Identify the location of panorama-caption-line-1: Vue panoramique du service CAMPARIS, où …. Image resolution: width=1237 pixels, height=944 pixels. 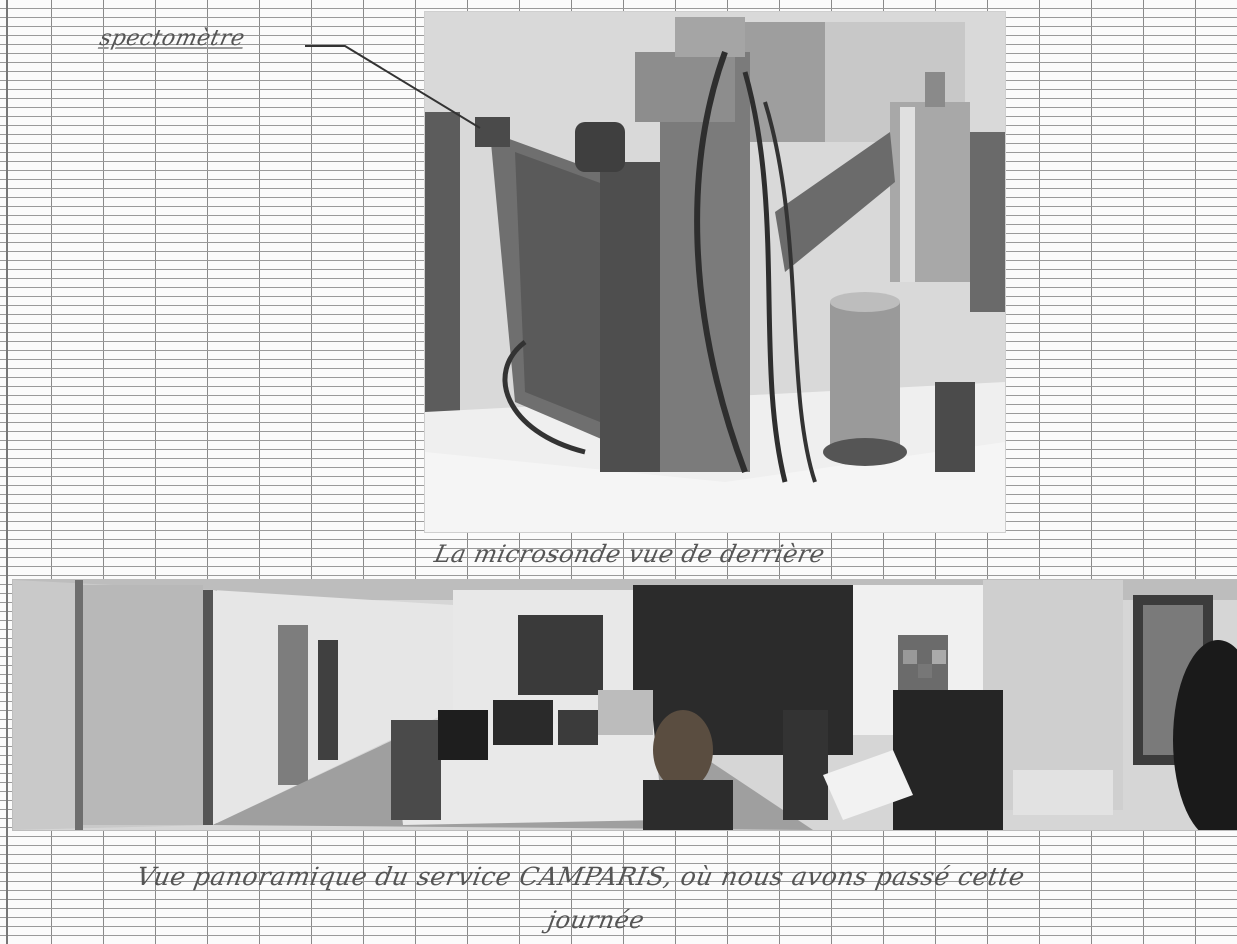
(581, 876).